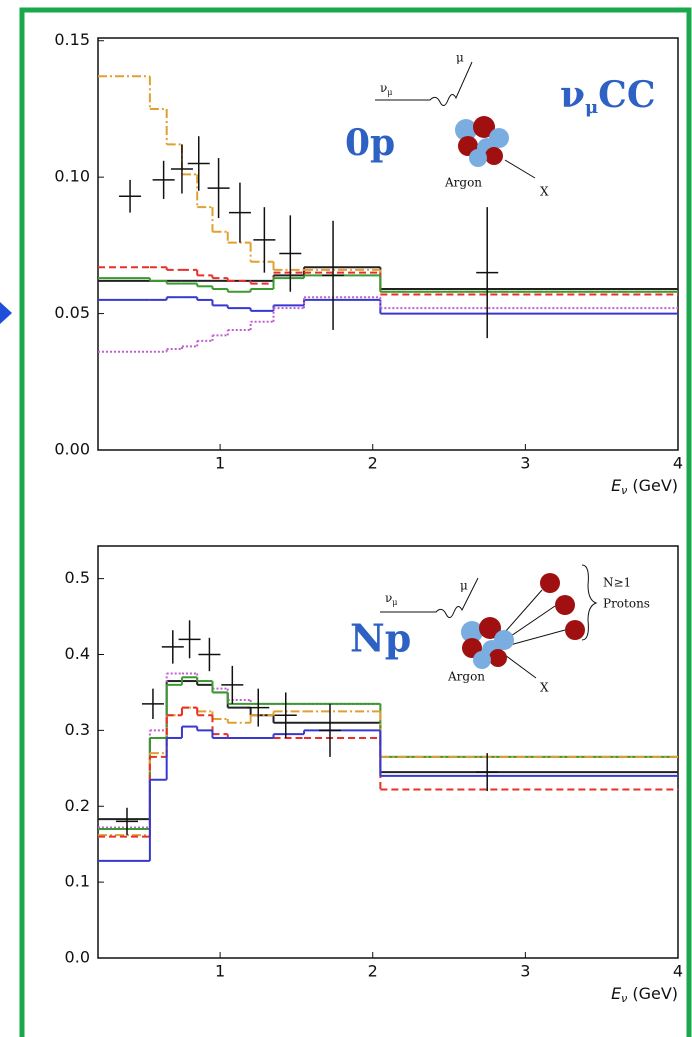 The image size is (692, 1037). What do you see at coordinates (535, 634) in the screenshot?
I see `diagram-arrows` at bounding box center [535, 634].